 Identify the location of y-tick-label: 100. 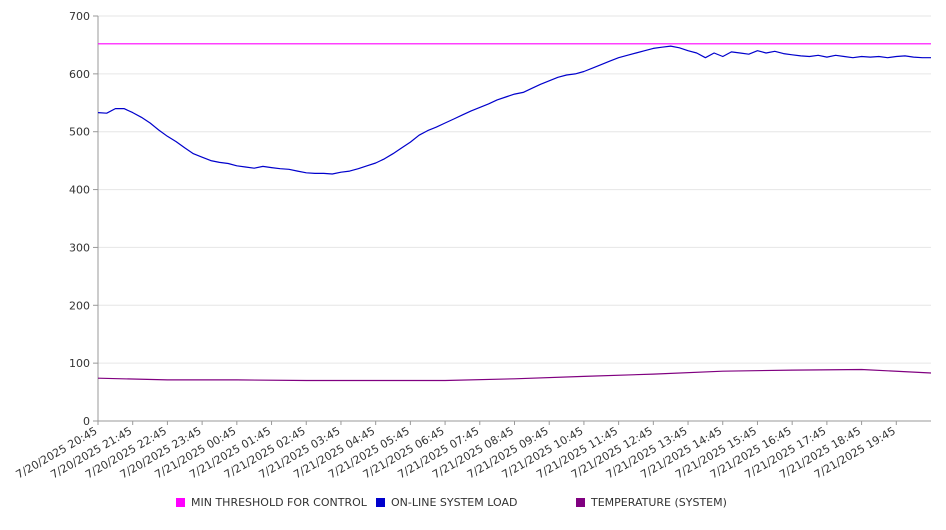
(79, 363).